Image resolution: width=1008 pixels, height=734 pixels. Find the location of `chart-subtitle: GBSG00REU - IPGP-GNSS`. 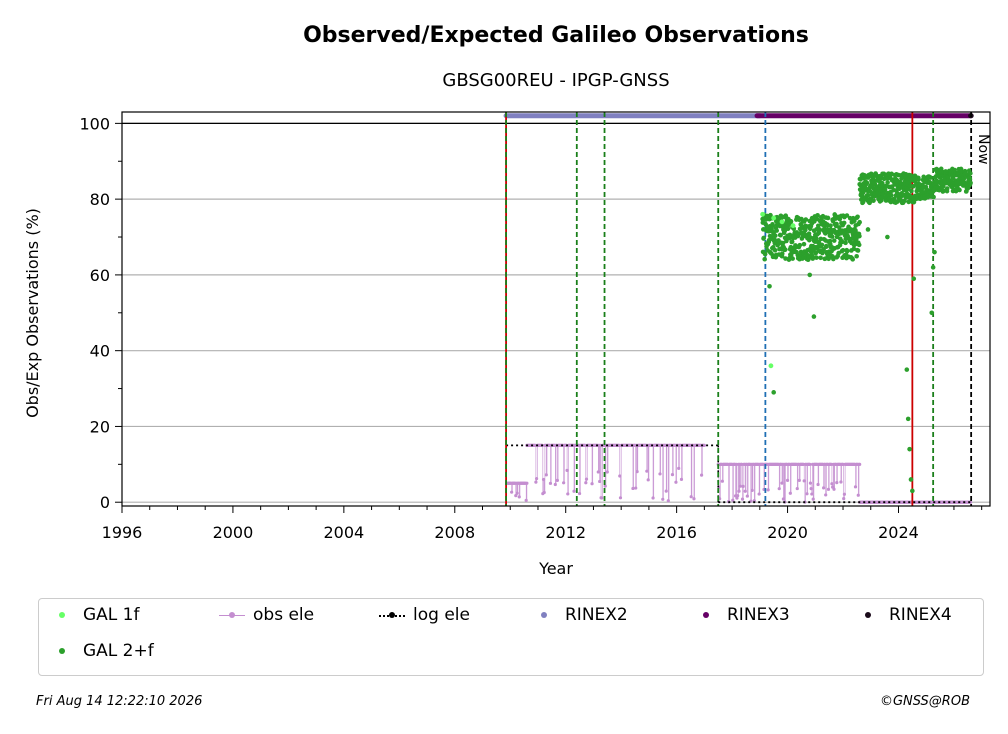

chart-subtitle: GBSG00REU - IPGP-GNSS is located at coordinates (555, 80).